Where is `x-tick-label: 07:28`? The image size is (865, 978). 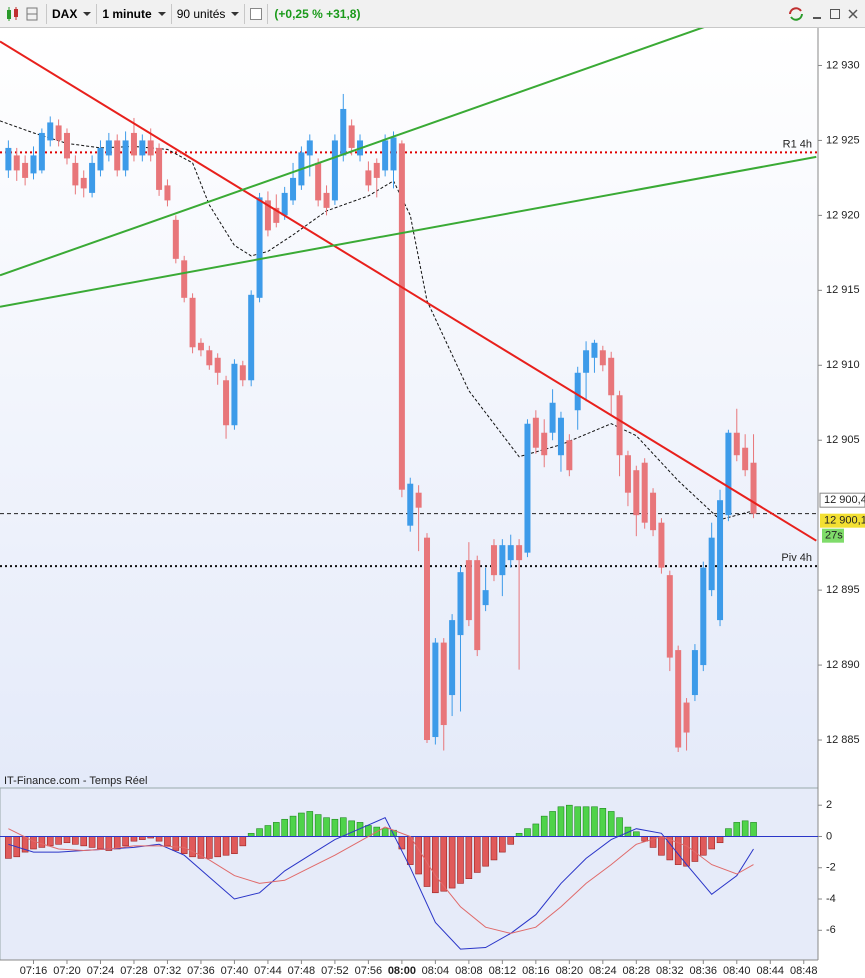
x-tick-label: 07:28 is located at coordinates (134, 971).